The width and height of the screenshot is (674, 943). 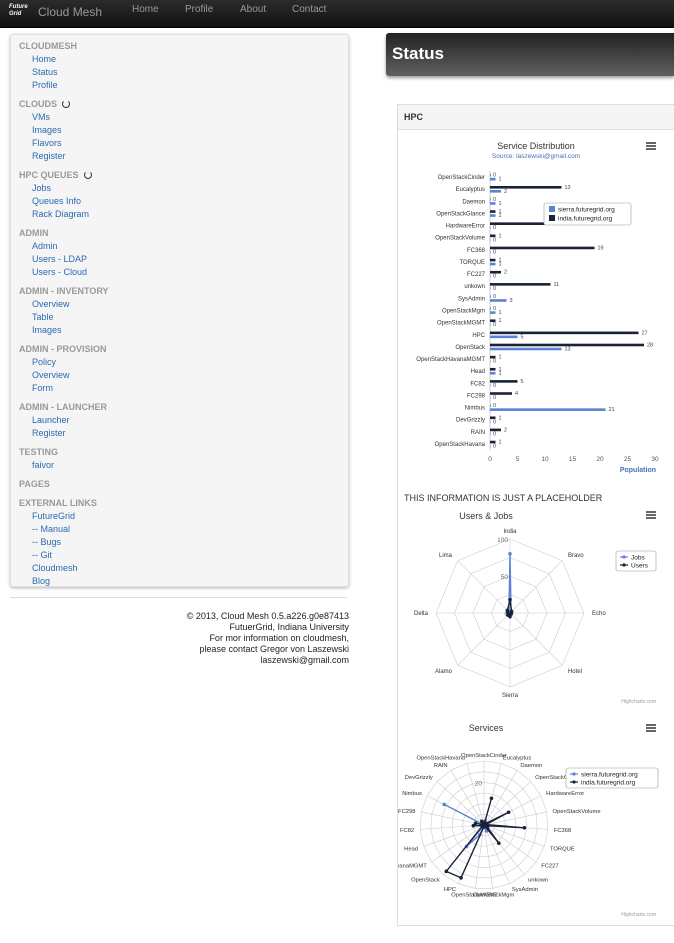 I want to click on sidebar-item-admin: Admin, so click(x=45, y=246).